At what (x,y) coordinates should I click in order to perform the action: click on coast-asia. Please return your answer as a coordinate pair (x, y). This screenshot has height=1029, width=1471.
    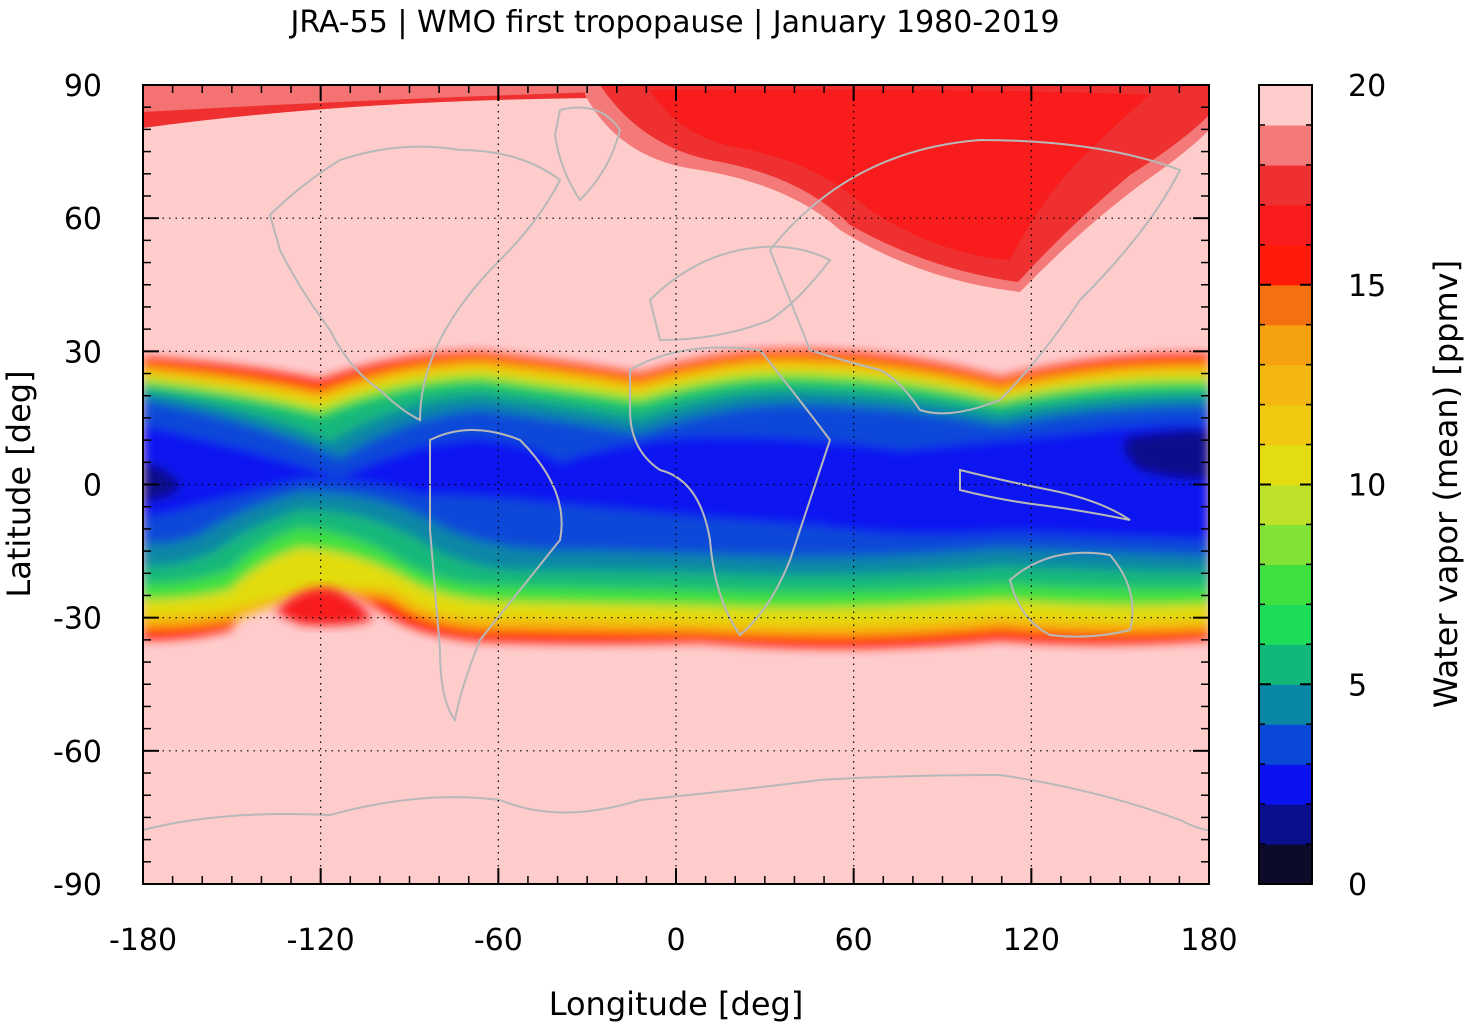
    Looking at the image, I should click on (975, 276).